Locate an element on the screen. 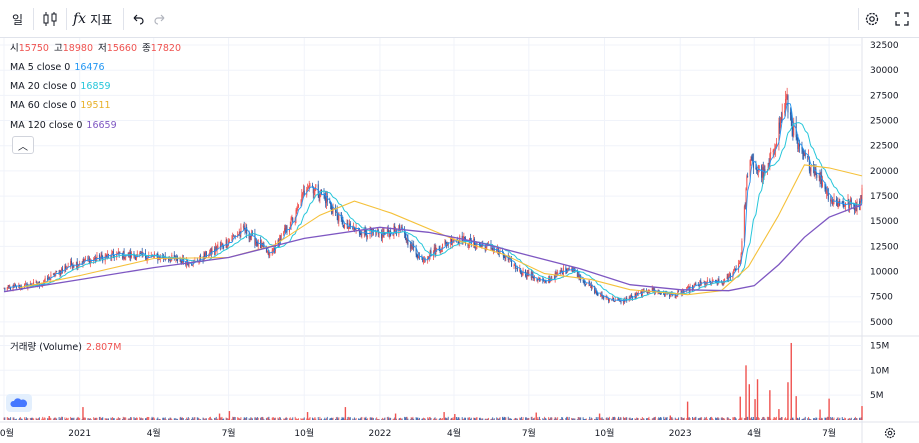 The height and width of the screenshot is (443, 919). volume-axis: 5M 10M 15M is located at coordinates (879, 371).